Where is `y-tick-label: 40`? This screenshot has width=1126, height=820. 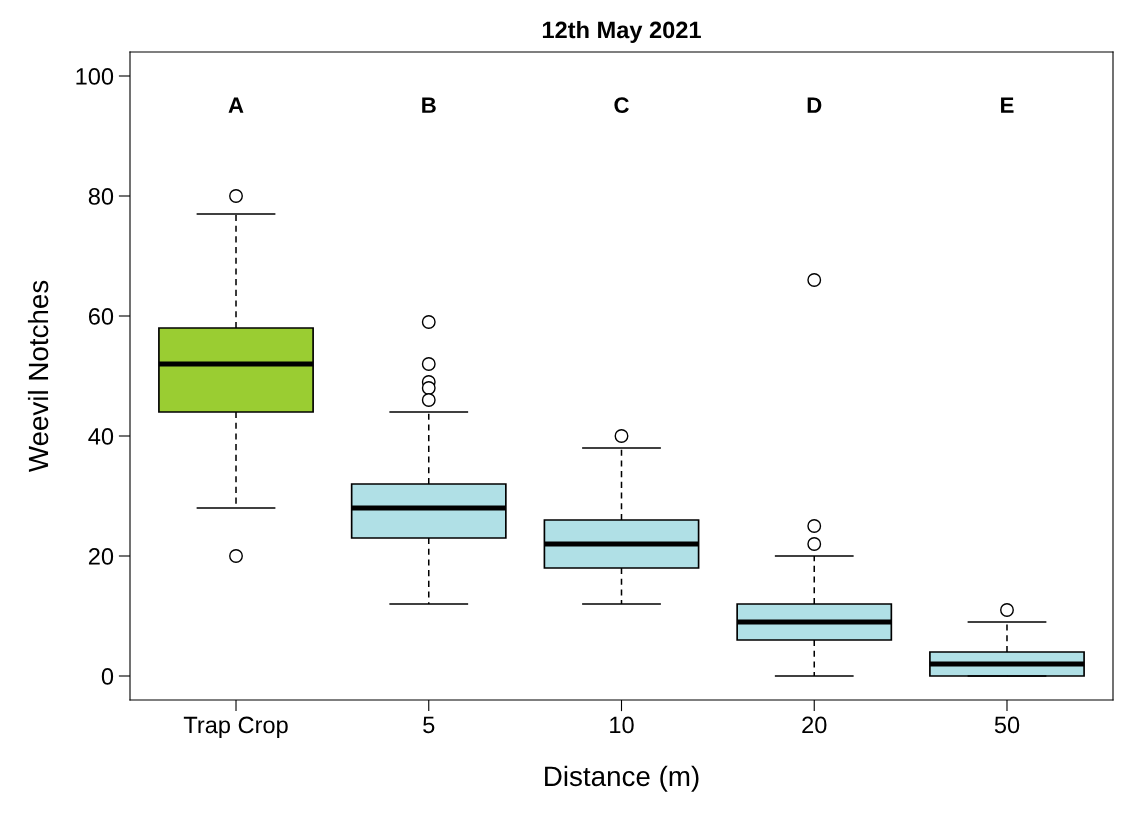
y-tick-label: 40 is located at coordinates (101, 436).